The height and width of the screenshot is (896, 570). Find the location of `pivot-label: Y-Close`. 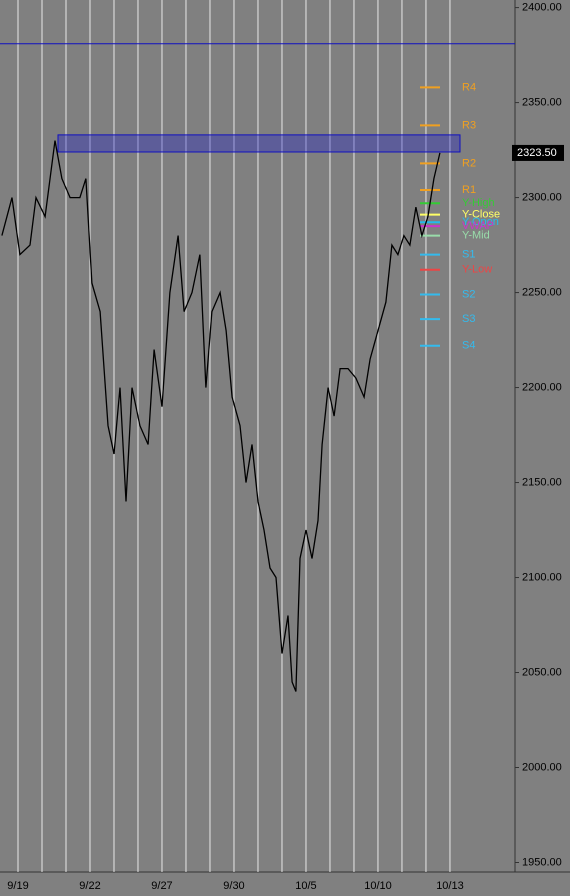

pivot-label: Y-Close is located at coordinates (481, 215).